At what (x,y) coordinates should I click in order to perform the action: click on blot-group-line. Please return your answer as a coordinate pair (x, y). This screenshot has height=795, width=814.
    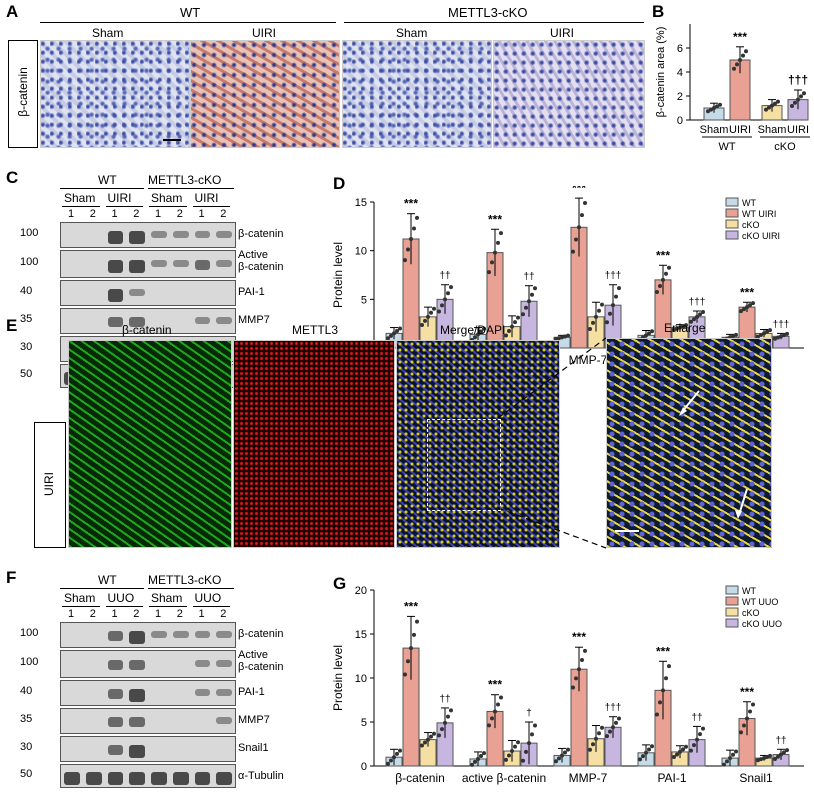
    Looking at the image, I should click on (102, 188).